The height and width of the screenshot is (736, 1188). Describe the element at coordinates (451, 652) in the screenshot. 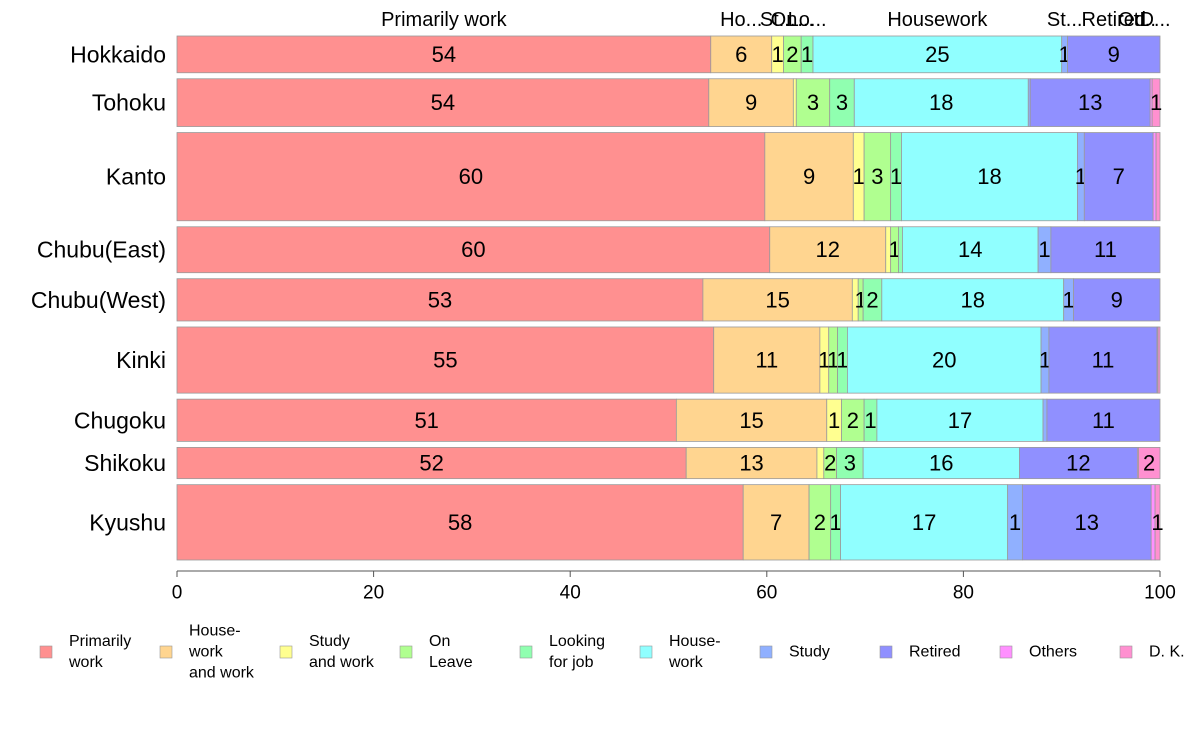

I see `legend-label: On Leave` at that location.